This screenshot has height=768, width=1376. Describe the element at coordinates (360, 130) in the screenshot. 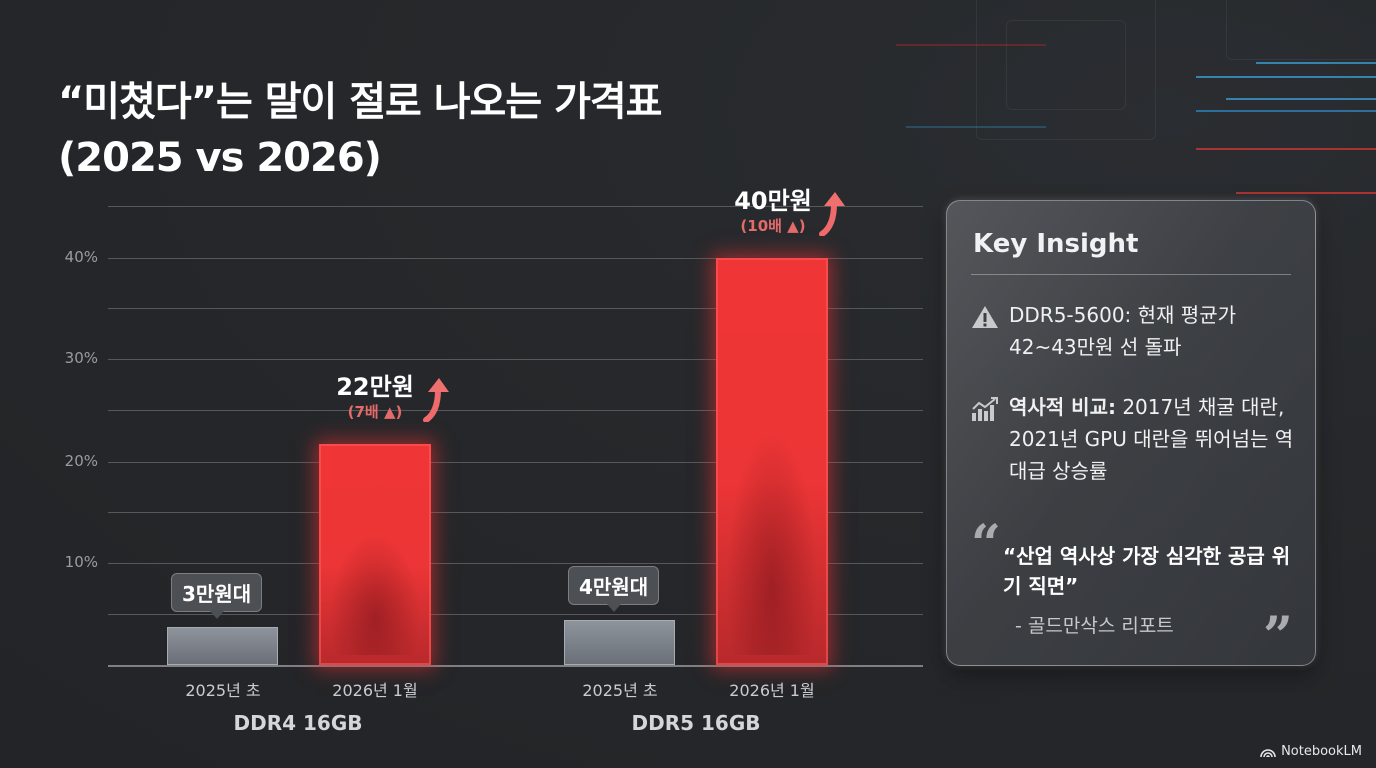

I see `page-title: “미쳤다”는 말이 절로 나오는 가격표 (2025 vs 2026)` at that location.